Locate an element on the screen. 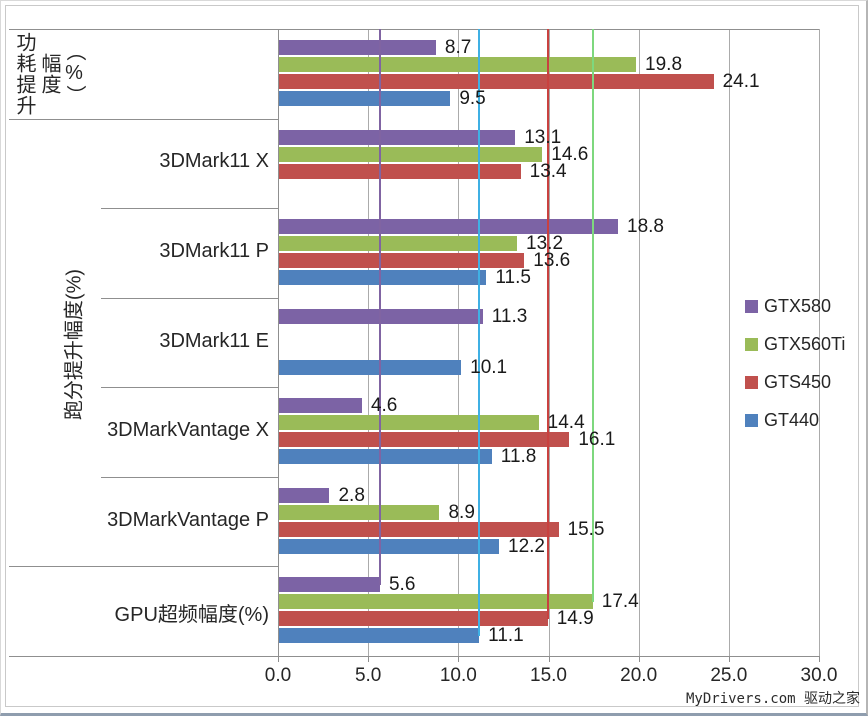 This screenshot has width=868, height=716. x-axis-tick-label: 20.0 is located at coordinates (639, 675).